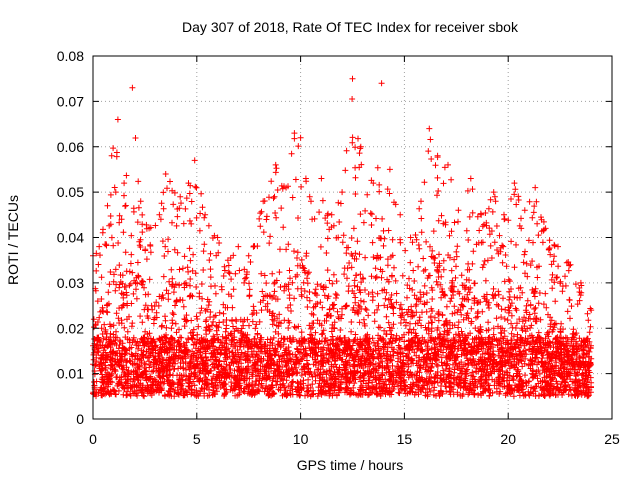  What do you see at coordinates (13, 240) in the screenshot?
I see `y-axis-label: ROTI / TECUs` at bounding box center [13, 240].